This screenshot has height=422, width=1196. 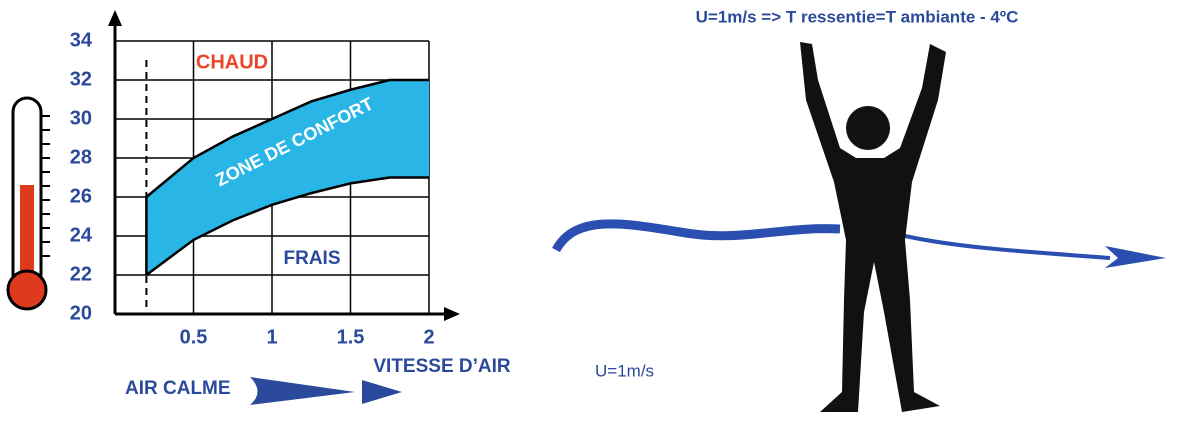 What do you see at coordinates (859, 243) in the screenshot?
I see `wind-stream` at bounding box center [859, 243].